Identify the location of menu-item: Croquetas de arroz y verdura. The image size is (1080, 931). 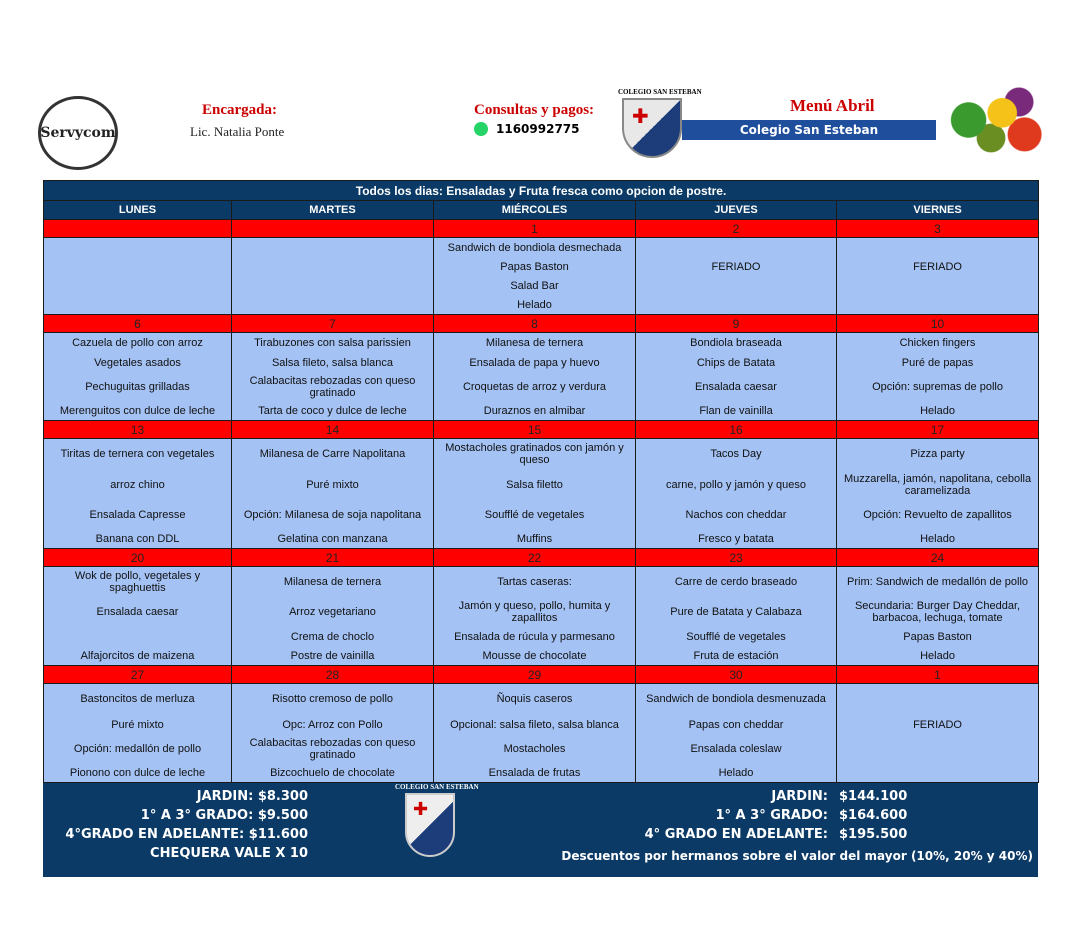
(534, 387).